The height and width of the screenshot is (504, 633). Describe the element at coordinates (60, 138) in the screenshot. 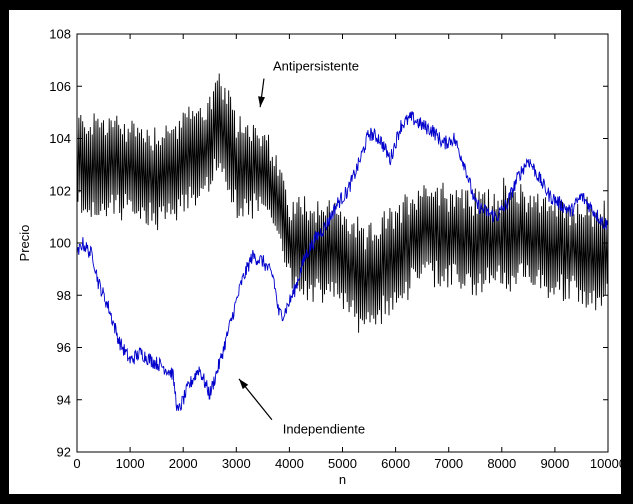

I see `y-tick-label: 104` at that location.